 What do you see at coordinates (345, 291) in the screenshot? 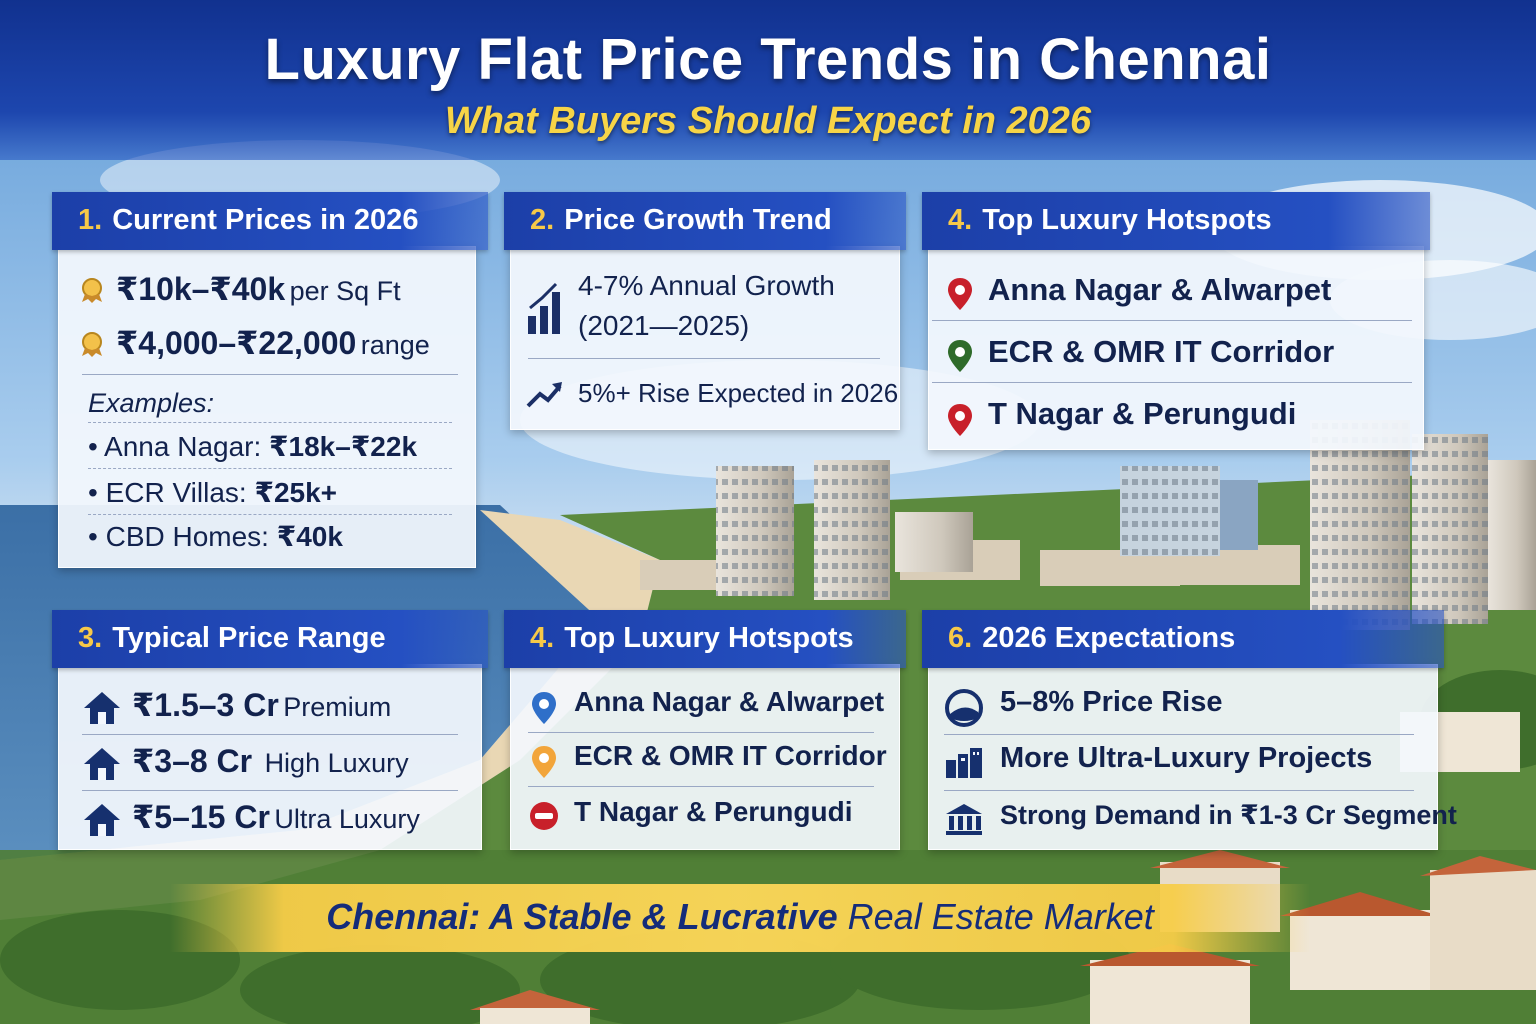
I see `price-per-sqft-unit: per Sq Ft` at bounding box center [345, 291].